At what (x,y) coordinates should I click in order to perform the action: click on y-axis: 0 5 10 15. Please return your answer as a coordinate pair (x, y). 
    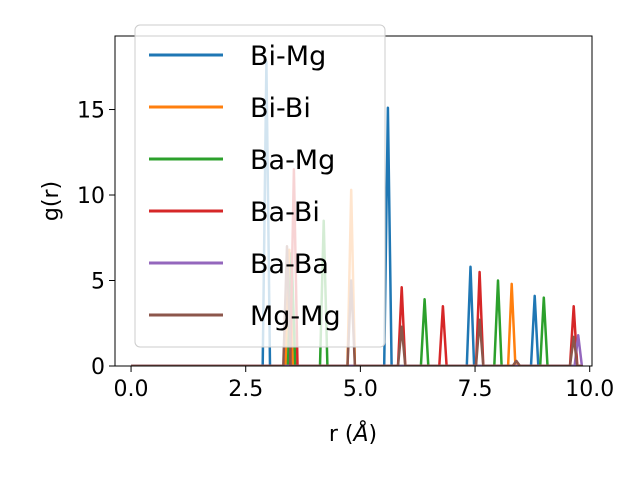
    Looking at the image, I should click on (96, 239).